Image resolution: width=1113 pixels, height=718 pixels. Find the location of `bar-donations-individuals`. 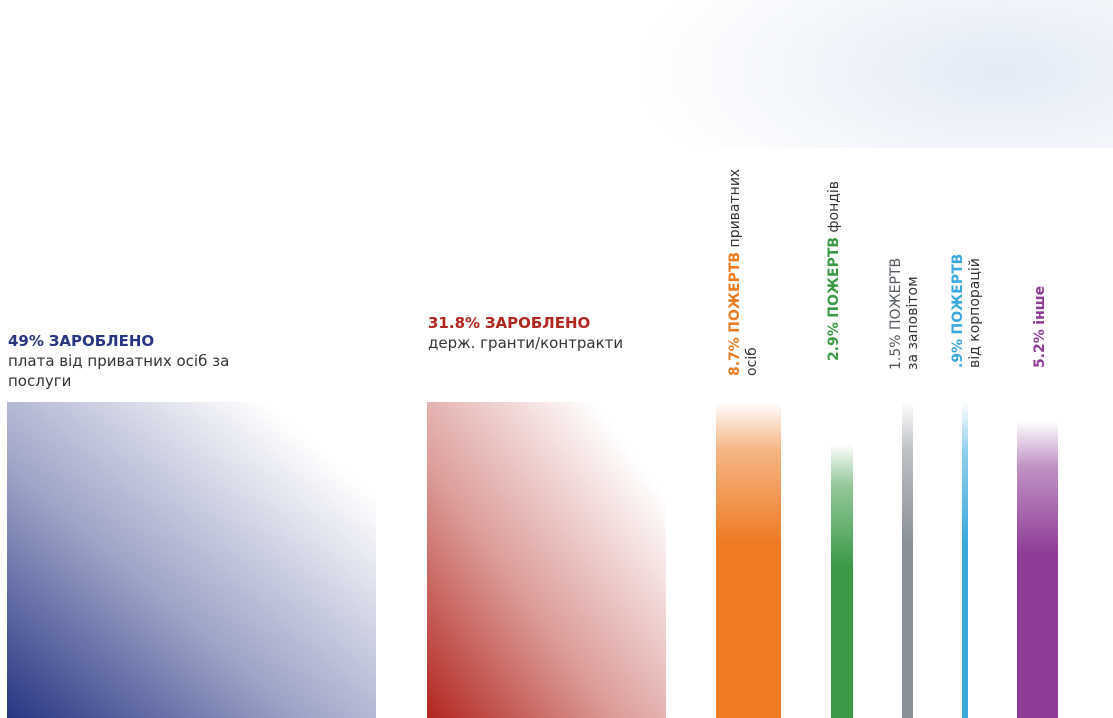

bar-donations-individuals is located at coordinates (748, 560).